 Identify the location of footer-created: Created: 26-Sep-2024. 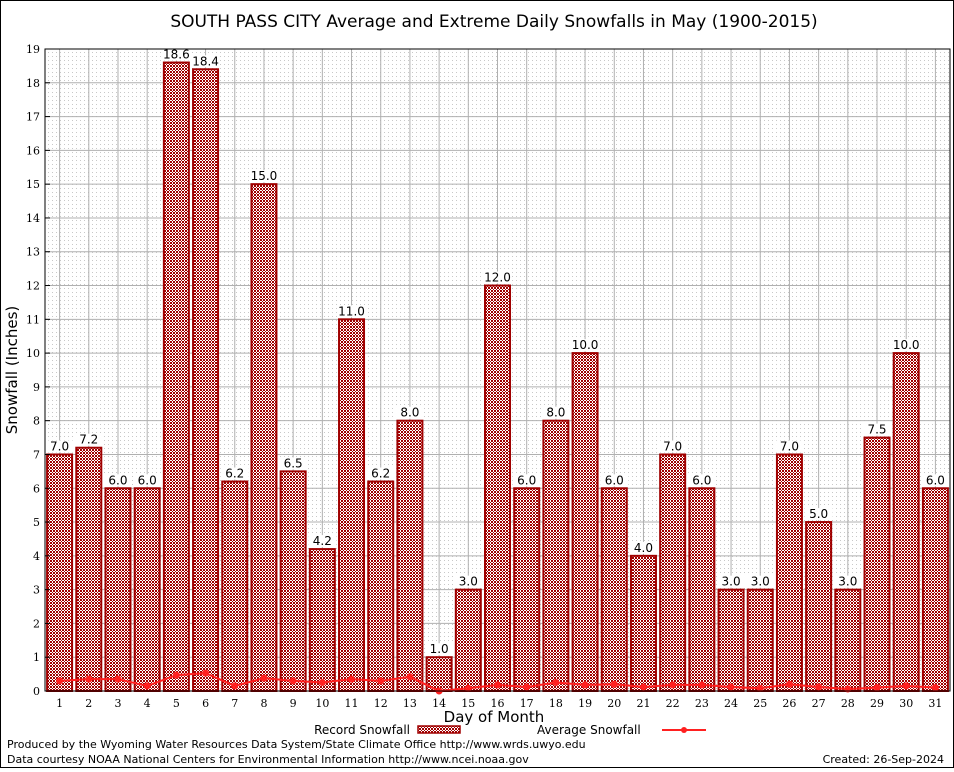
(883, 759).